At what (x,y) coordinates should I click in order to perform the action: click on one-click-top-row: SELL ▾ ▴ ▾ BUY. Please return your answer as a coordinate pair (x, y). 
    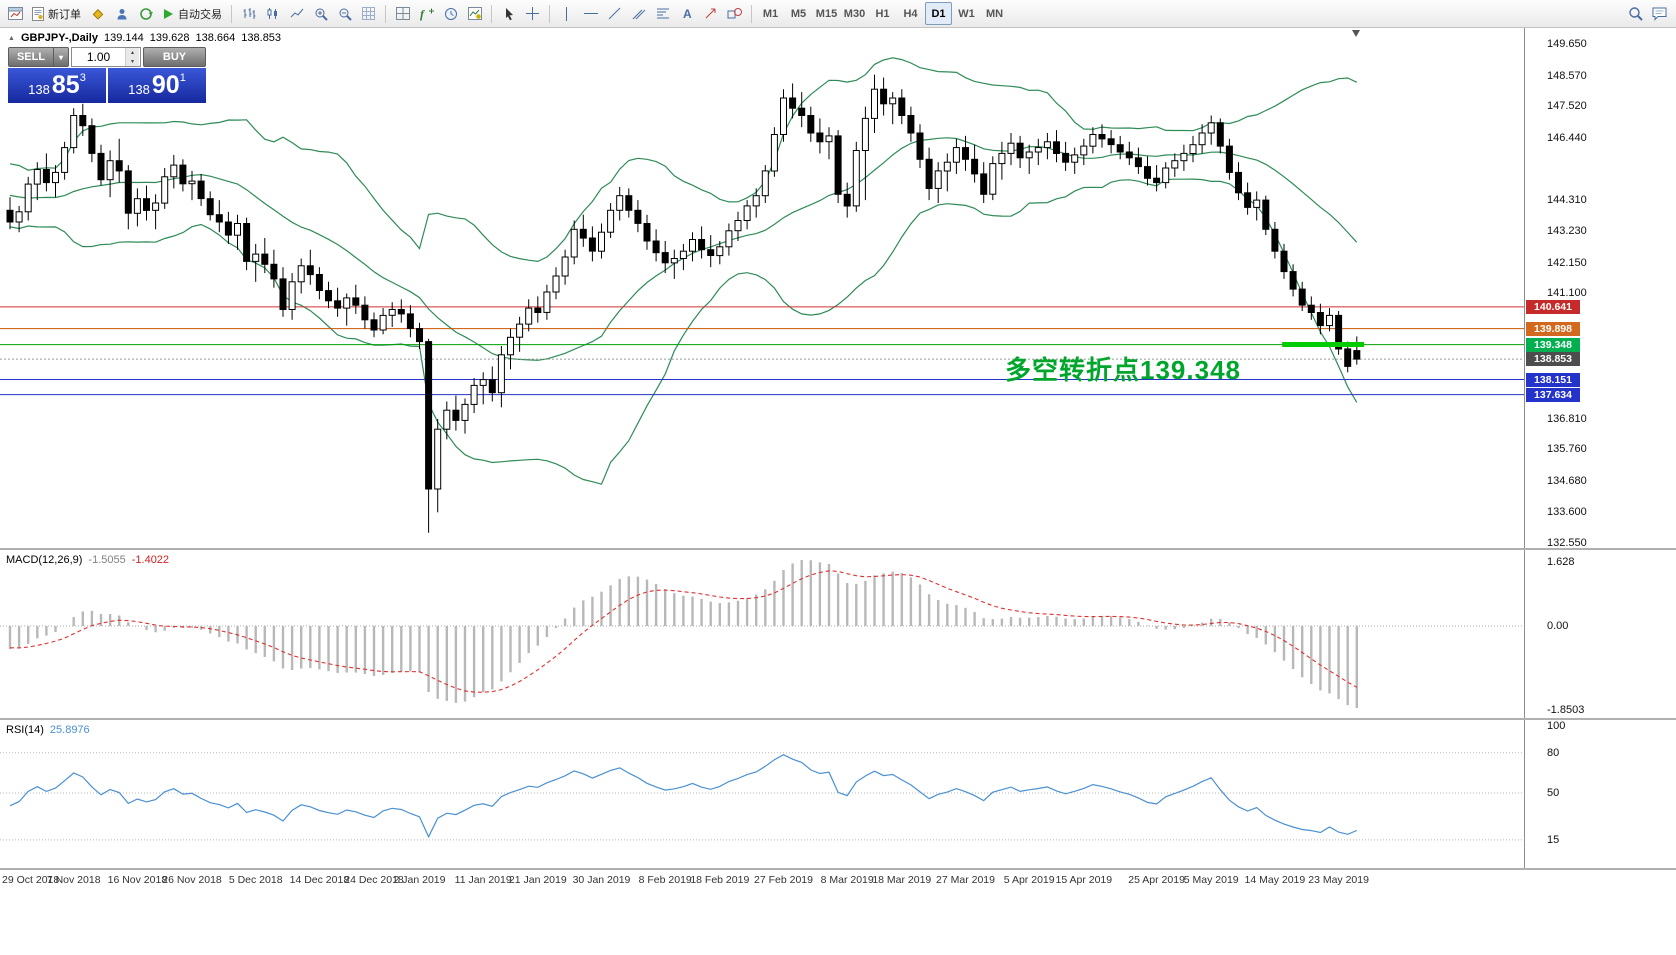
    Looking at the image, I should click on (107, 57).